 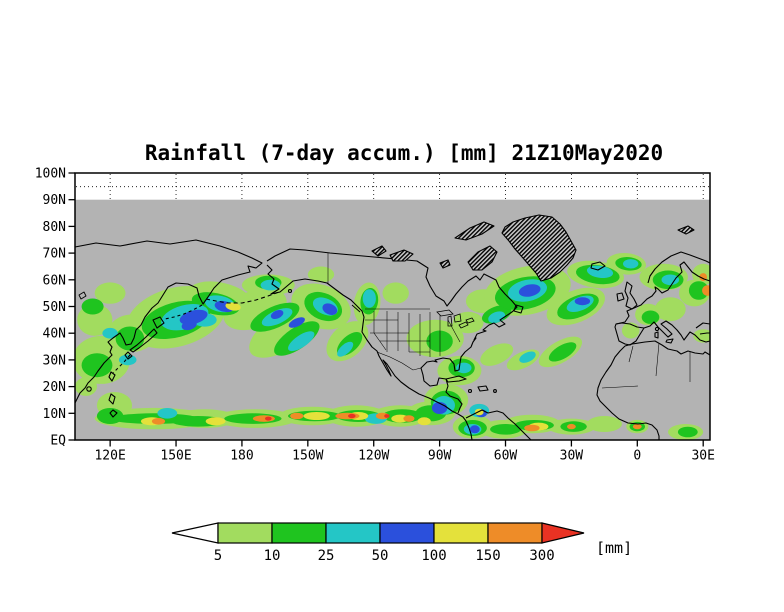 I want to click on taiwan, so click(x=112, y=376).